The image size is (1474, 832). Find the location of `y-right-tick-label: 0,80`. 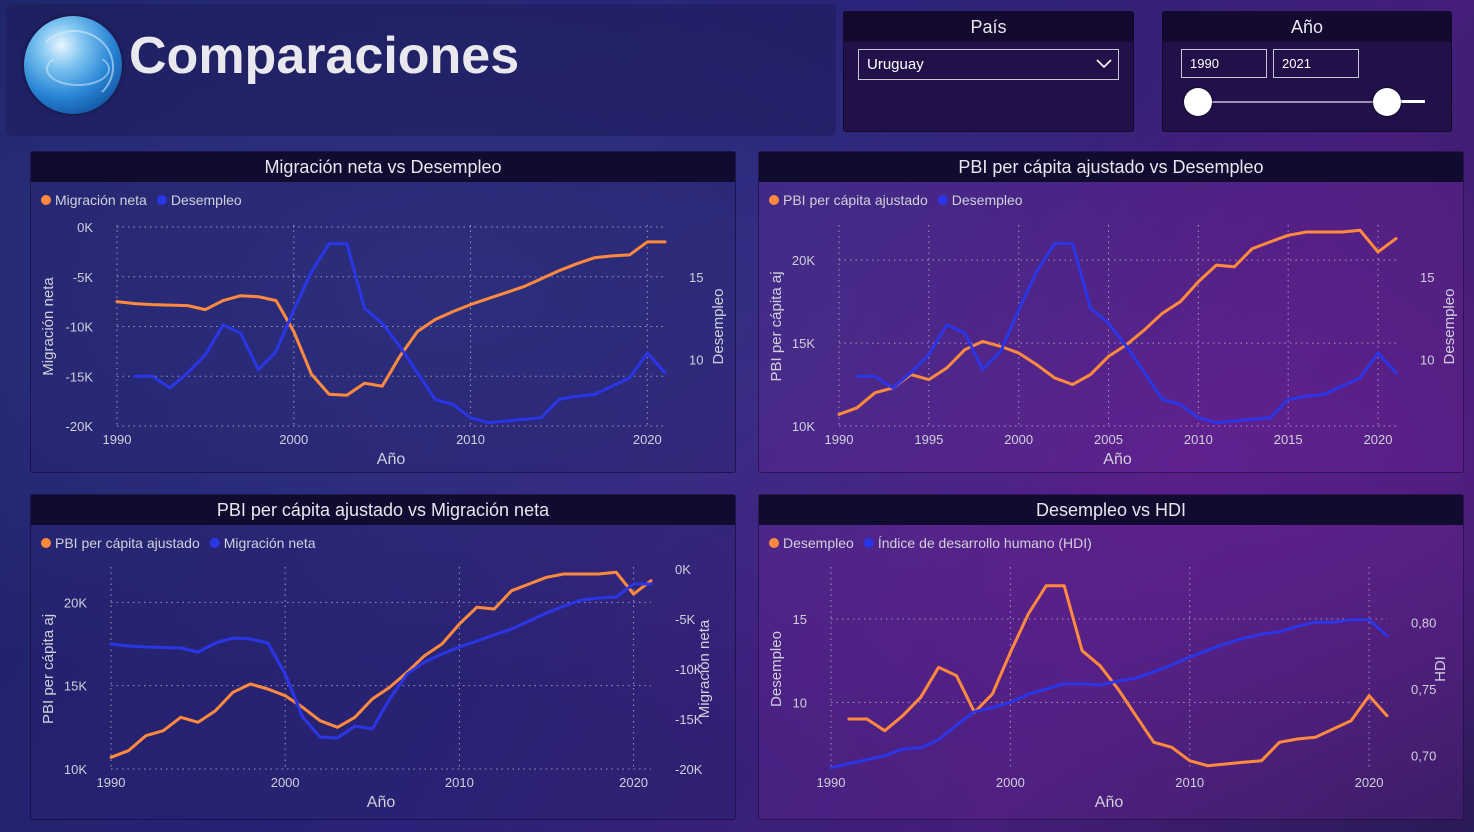

y-right-tick-label: 0,80 is located at coordinates (1423, 622).